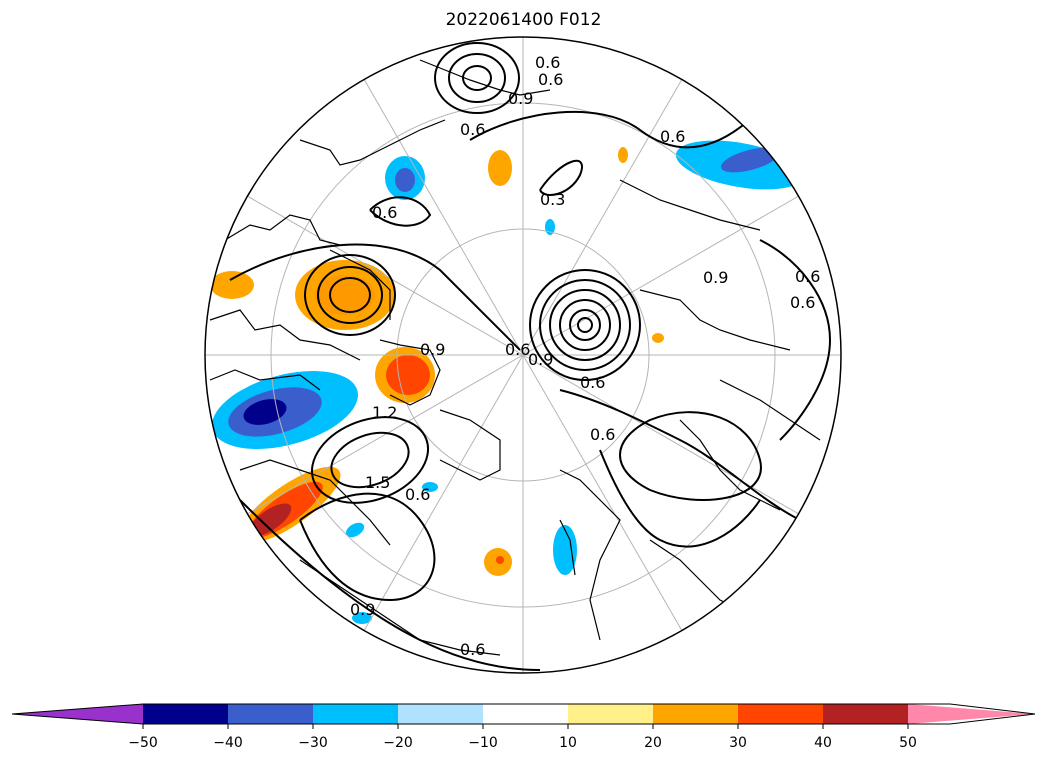 This screenshot has width=1047, height=763. Describe the element at coordinates (552, 199) in the screenshot. I see `contour-label: 0.3` at that location.